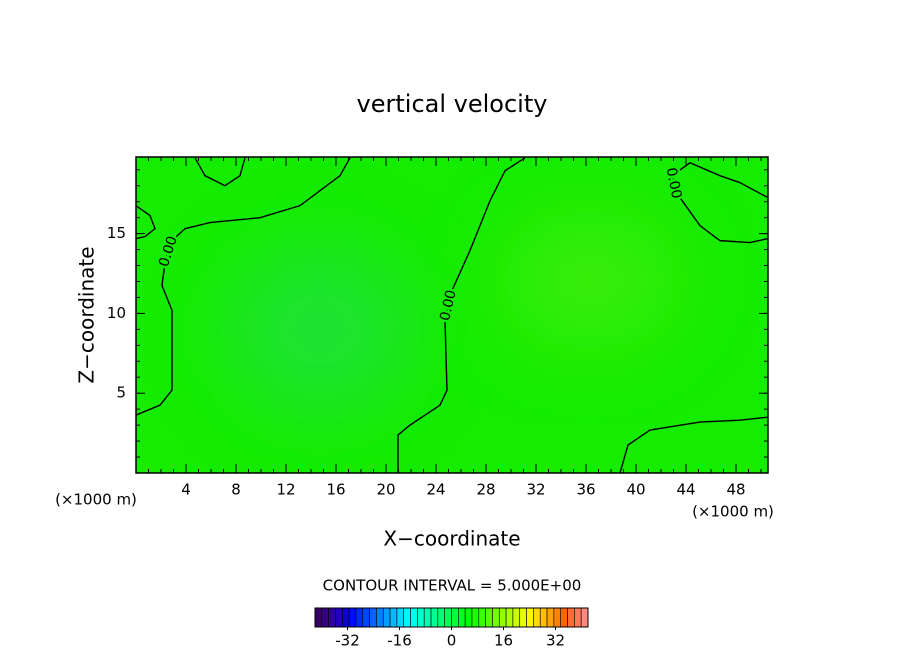  I want to click on y-tick-label: 5, so click(121, 393).